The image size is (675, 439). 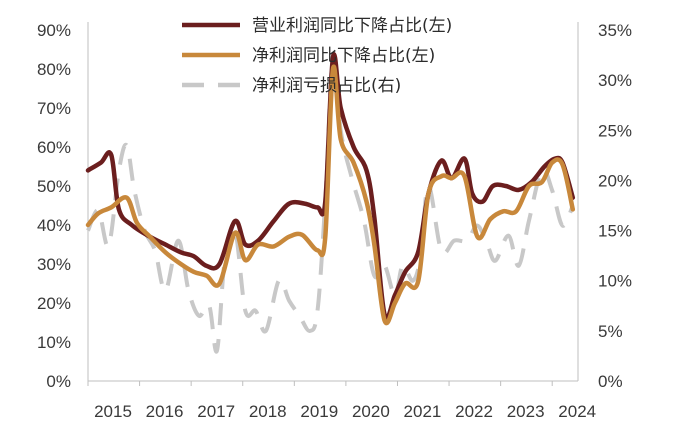 I want to click on x-tick-label: 2015, so click(x=113, y=411).